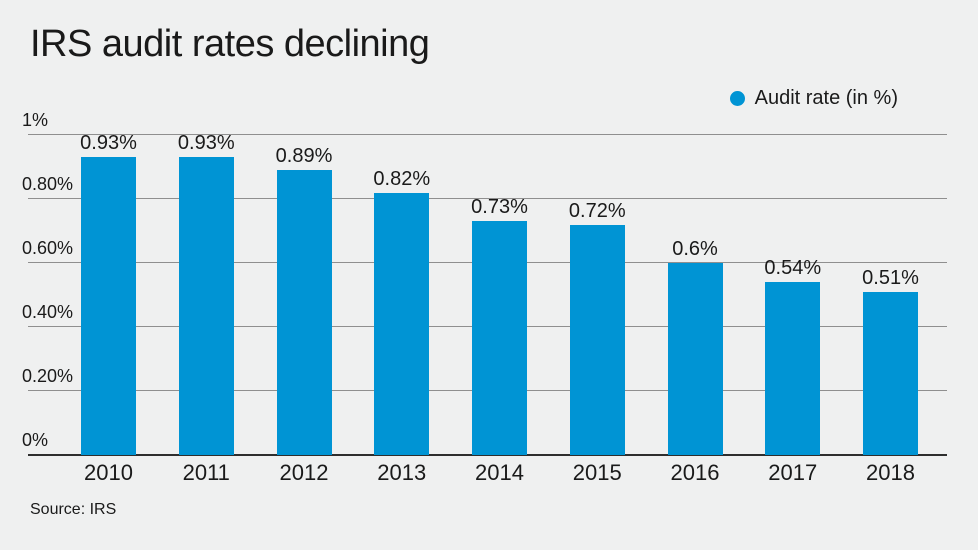 The image size is (978, 550). What do you see at coordinates (48, 248) in the screenshot?
I see `y-tick-label: 0.60%` at bounding box center [48, 248].